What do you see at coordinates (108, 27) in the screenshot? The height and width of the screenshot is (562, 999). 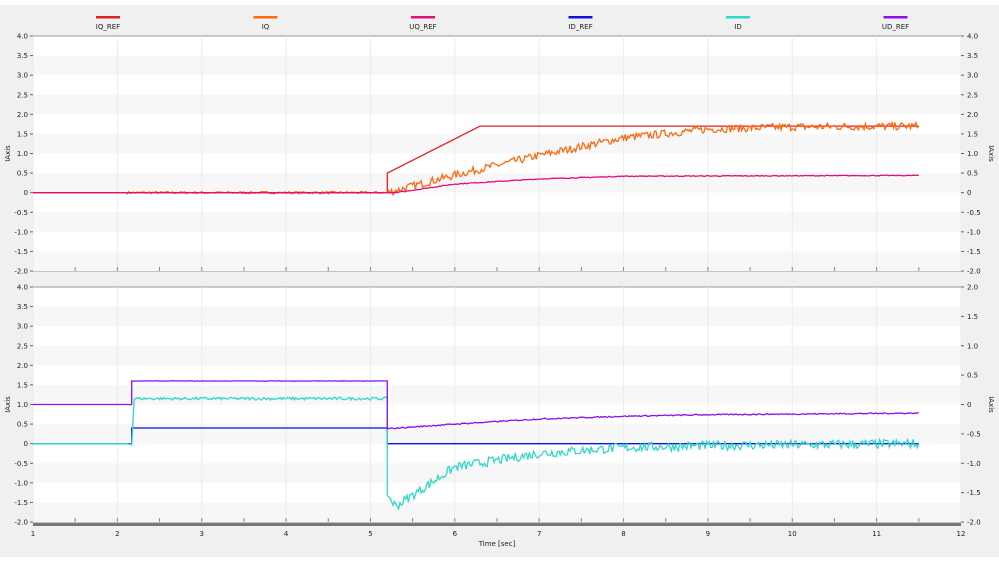 I see `legend-label: IQ_REF` at bounding box center [108, 27].